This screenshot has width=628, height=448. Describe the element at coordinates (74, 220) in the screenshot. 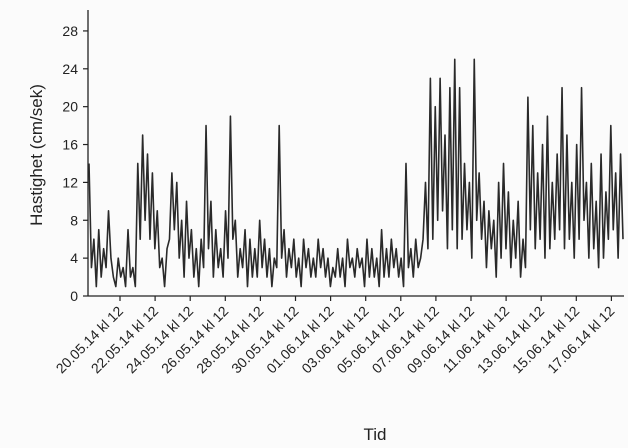

I see `y-tick-label: 8` at that location.